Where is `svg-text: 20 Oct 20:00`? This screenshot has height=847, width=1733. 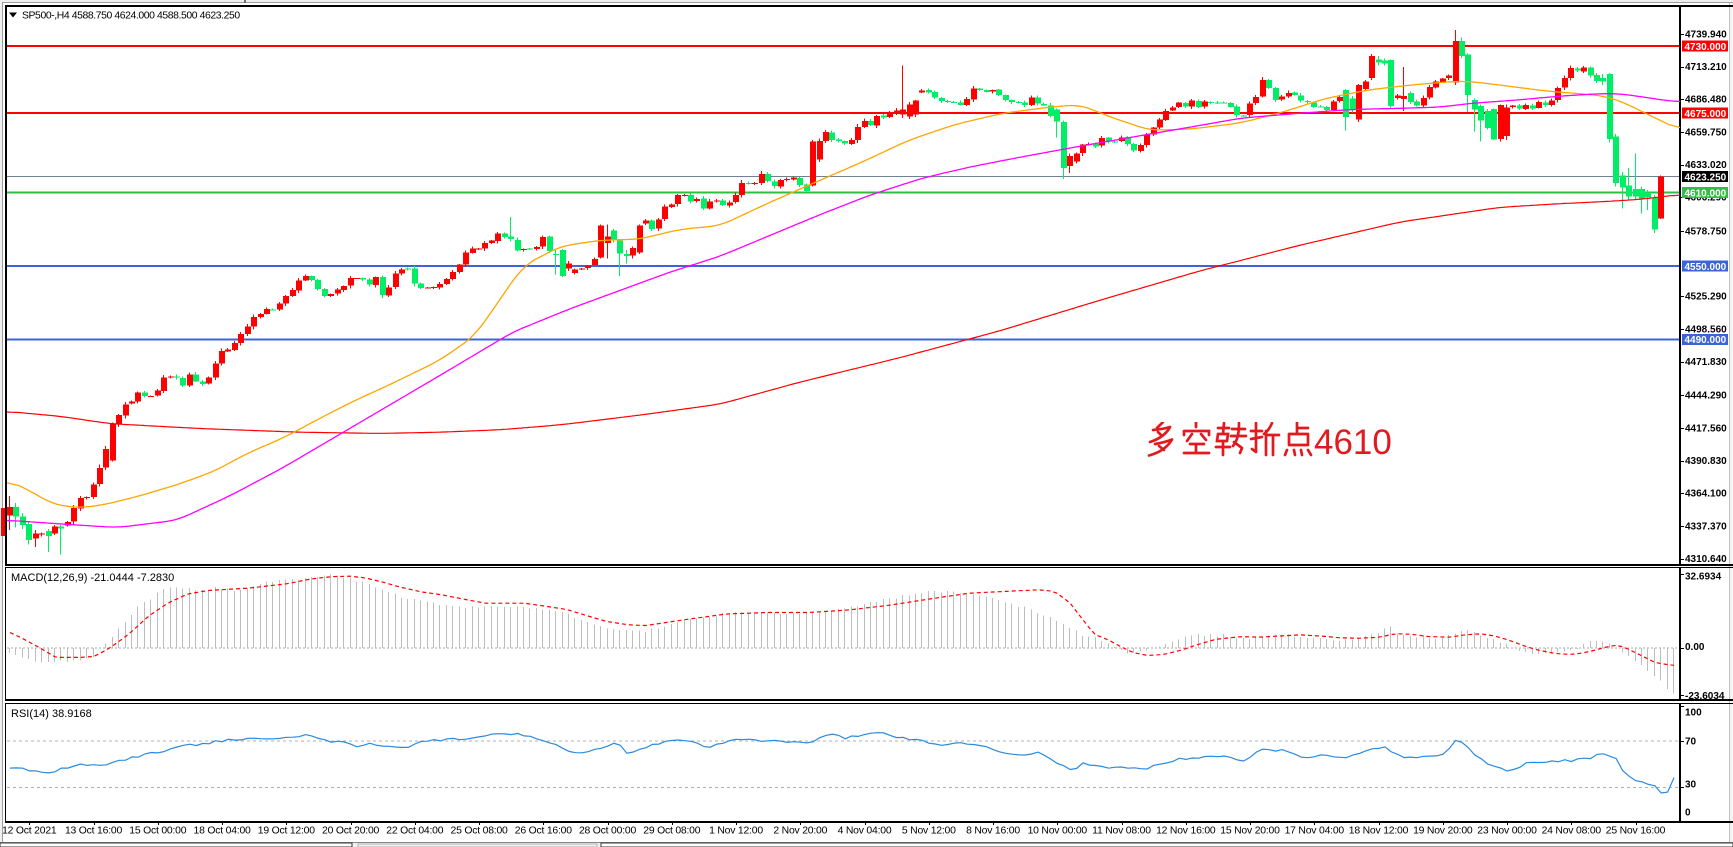 svg-text: 20 Oct 20:00 is located at coordinates (351, 831).